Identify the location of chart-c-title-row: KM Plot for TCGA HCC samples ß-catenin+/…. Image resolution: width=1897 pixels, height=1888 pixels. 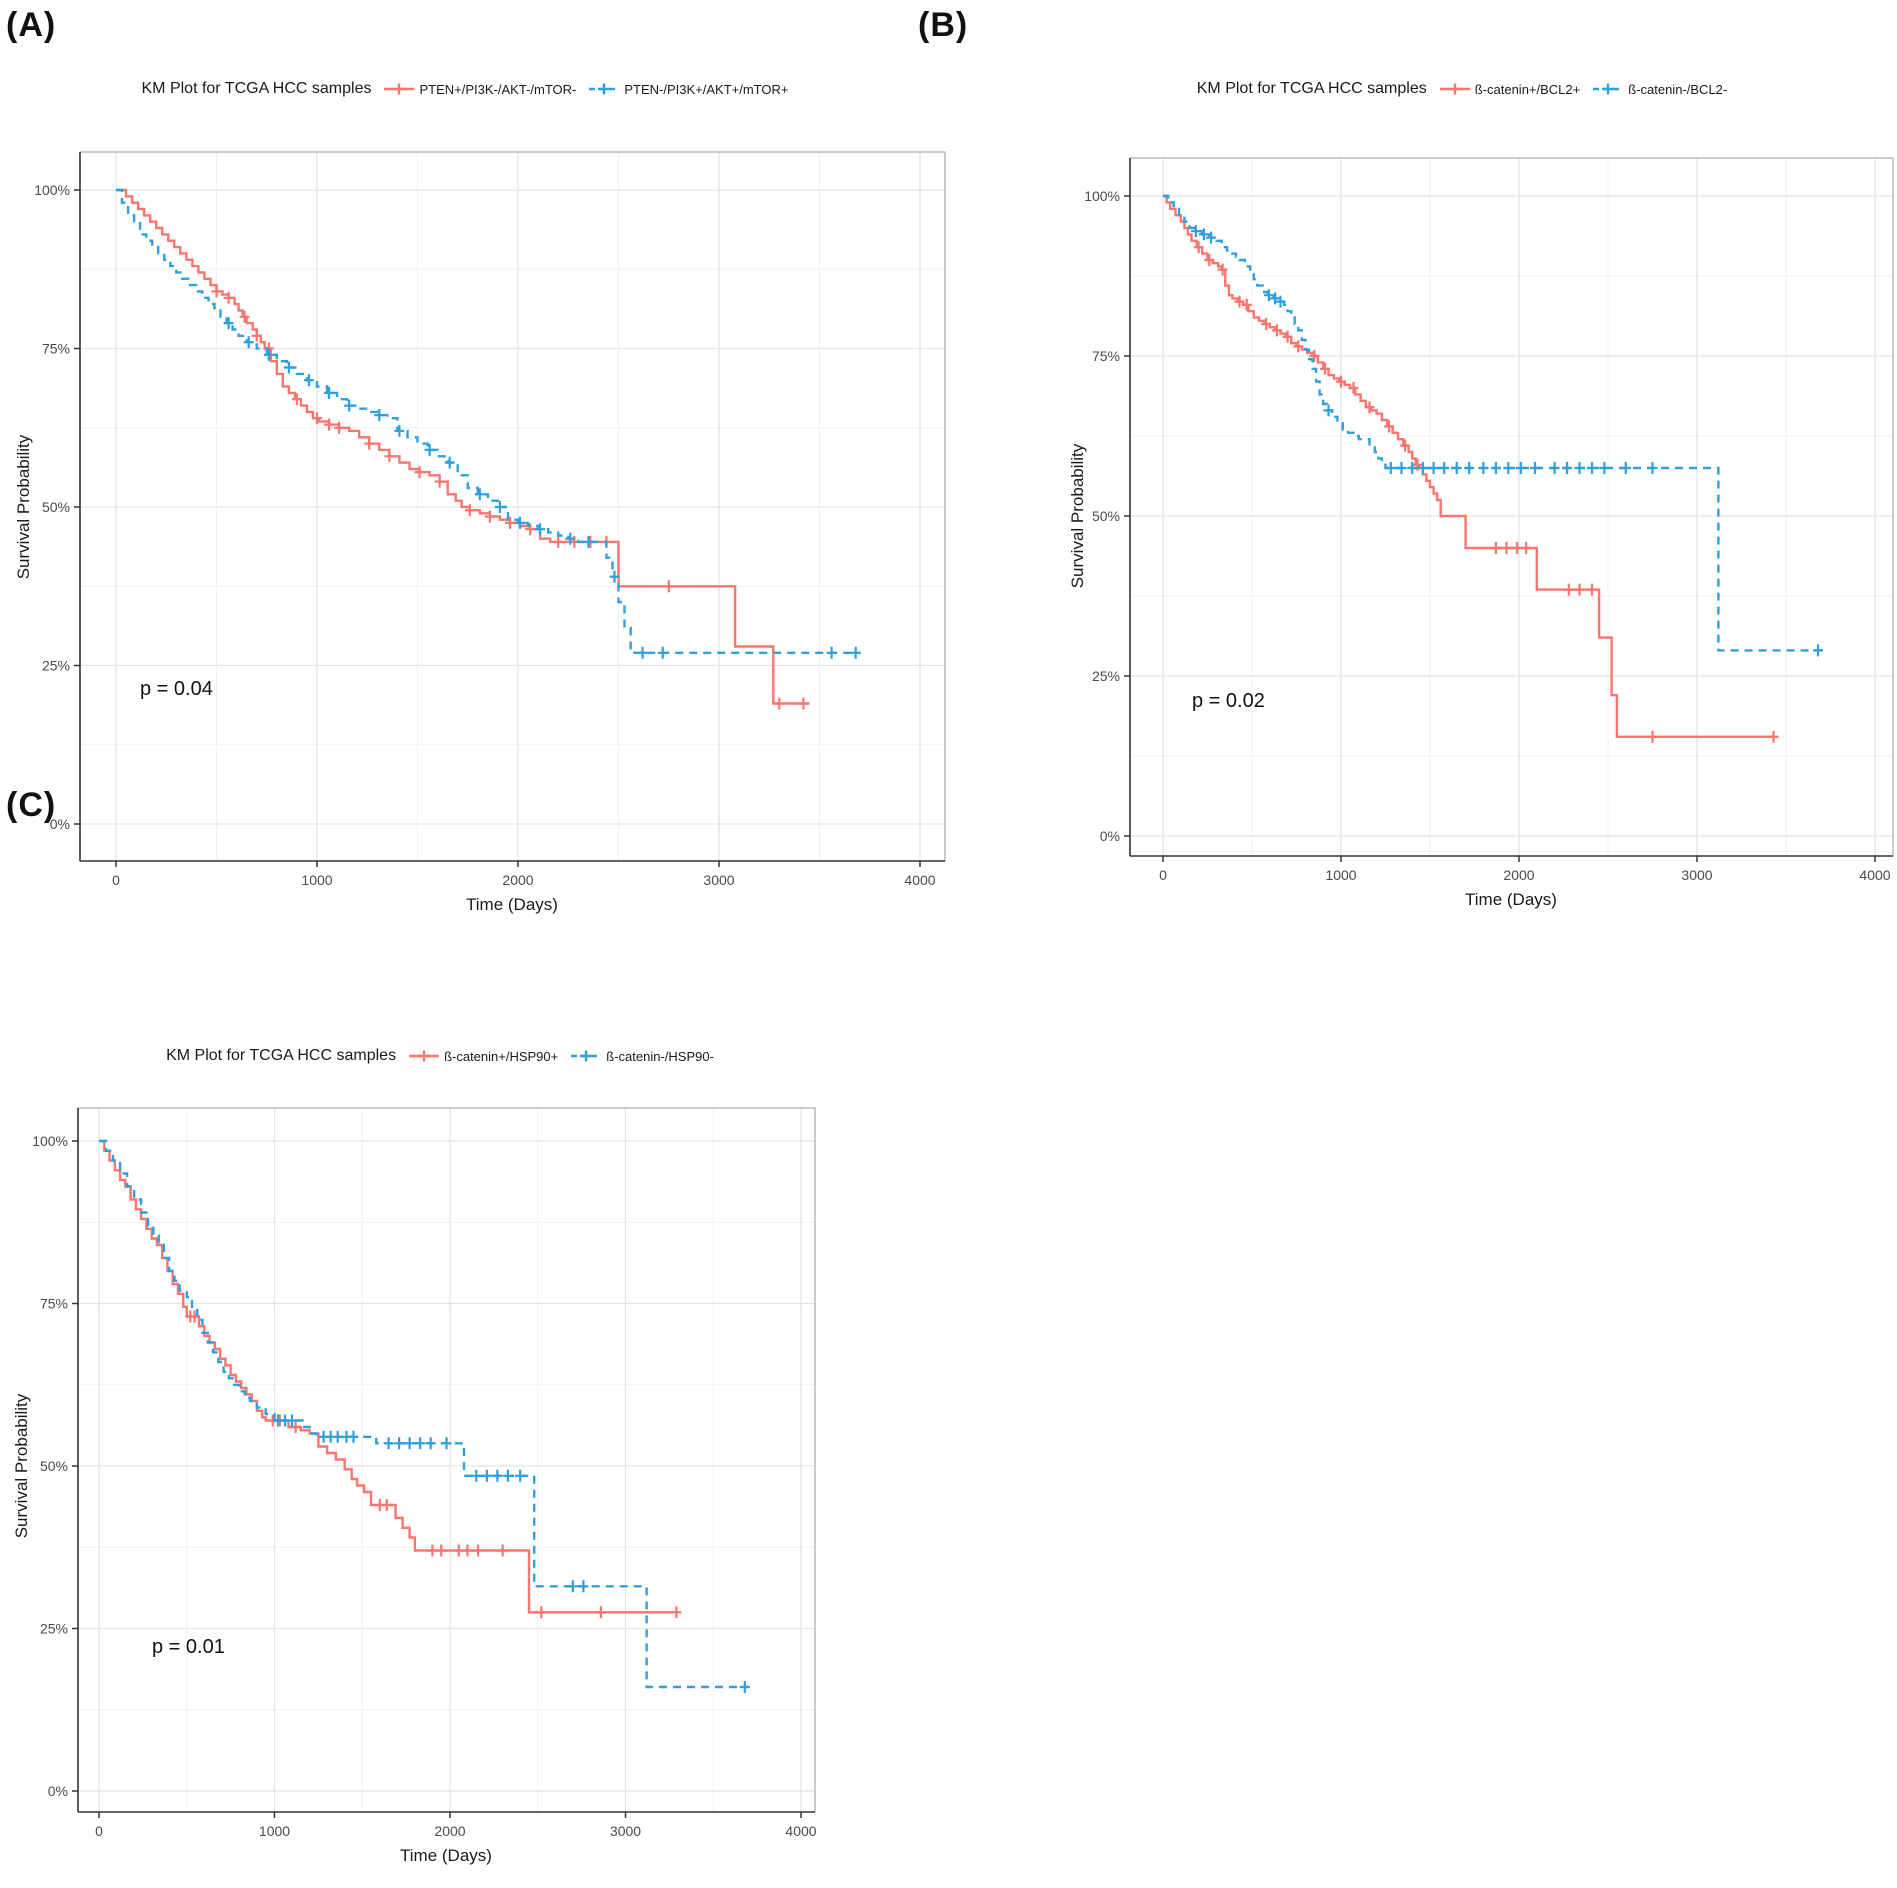
(455, 1056).